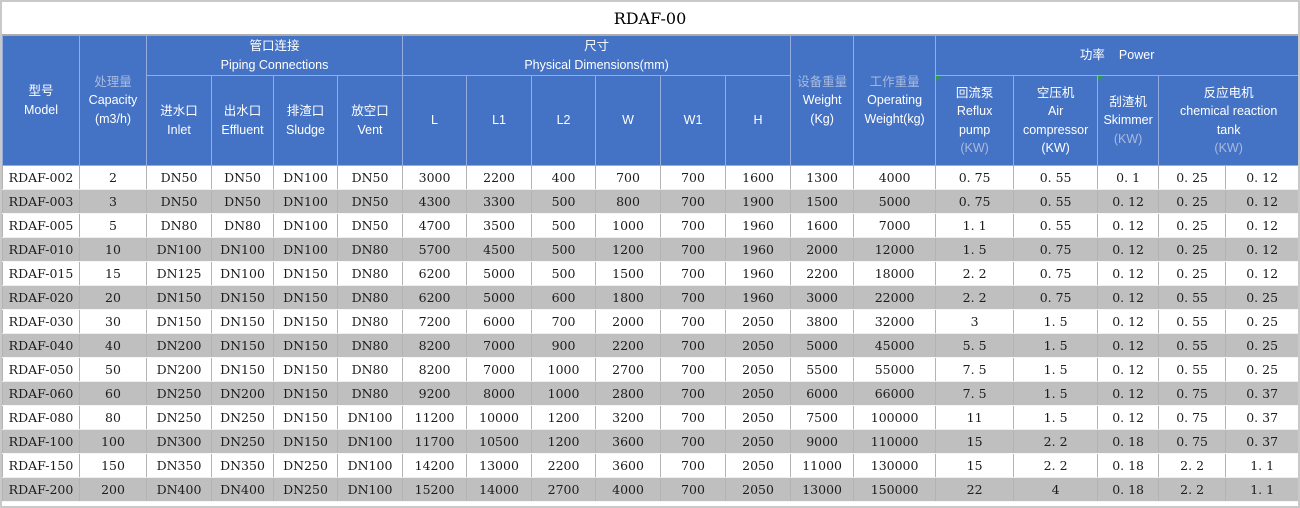 The width and height of the screenshot is (1300, 508). What do you see at coordinates (822, 465) in the screenshot?
I see `cell-weight: 11000` at bounding box center [822, 465].